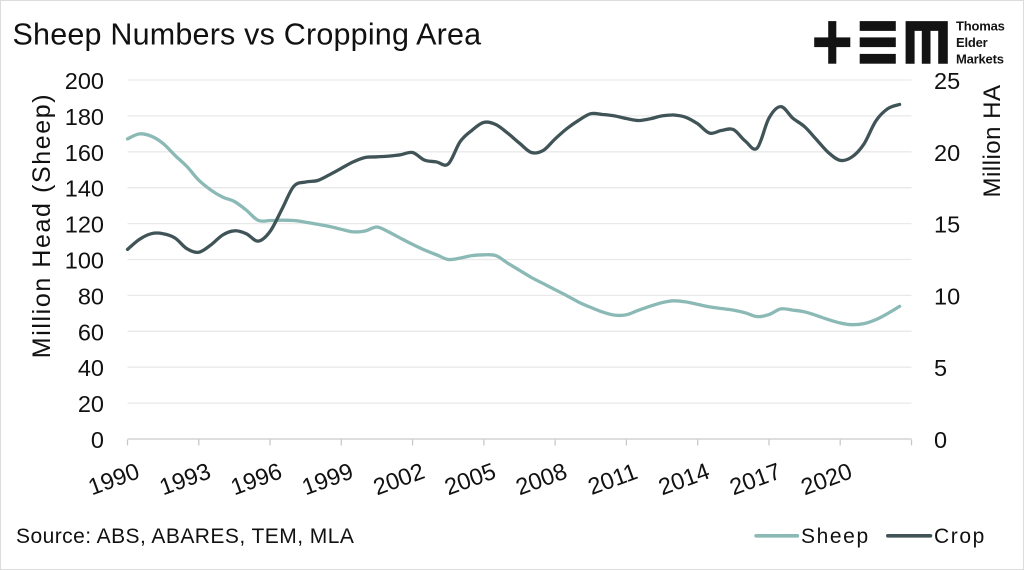 Image resolution: width=1024 pixels, height=570 pixels. What do you see at coordinates (84, 153) in the screenshot?
I see `svg-text: 160` at bounding box center [84, 153].